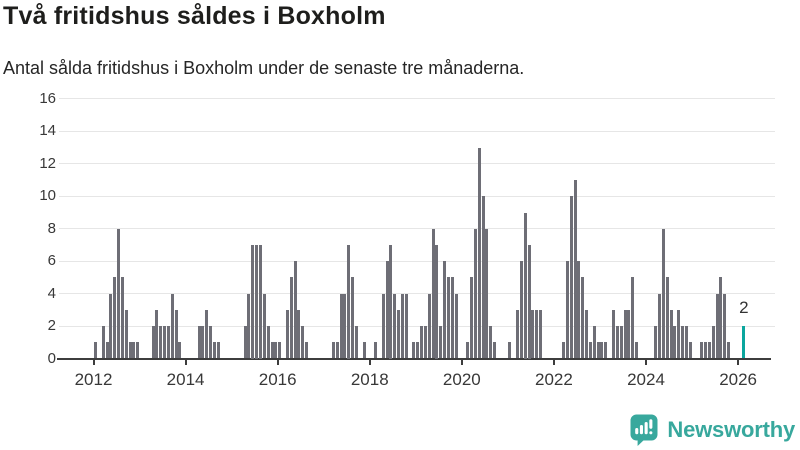 The height and width of the screenshot is (450, 800). Describe the element at coordinates (47, 163) in the screenshot. I see `y-axis-label: 12` at that location.